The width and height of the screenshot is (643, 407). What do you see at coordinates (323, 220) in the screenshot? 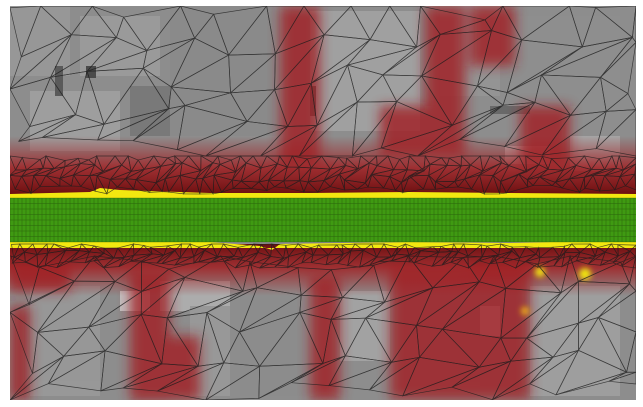
I see `structured-channel-grid` at bounding box center [323, 220].